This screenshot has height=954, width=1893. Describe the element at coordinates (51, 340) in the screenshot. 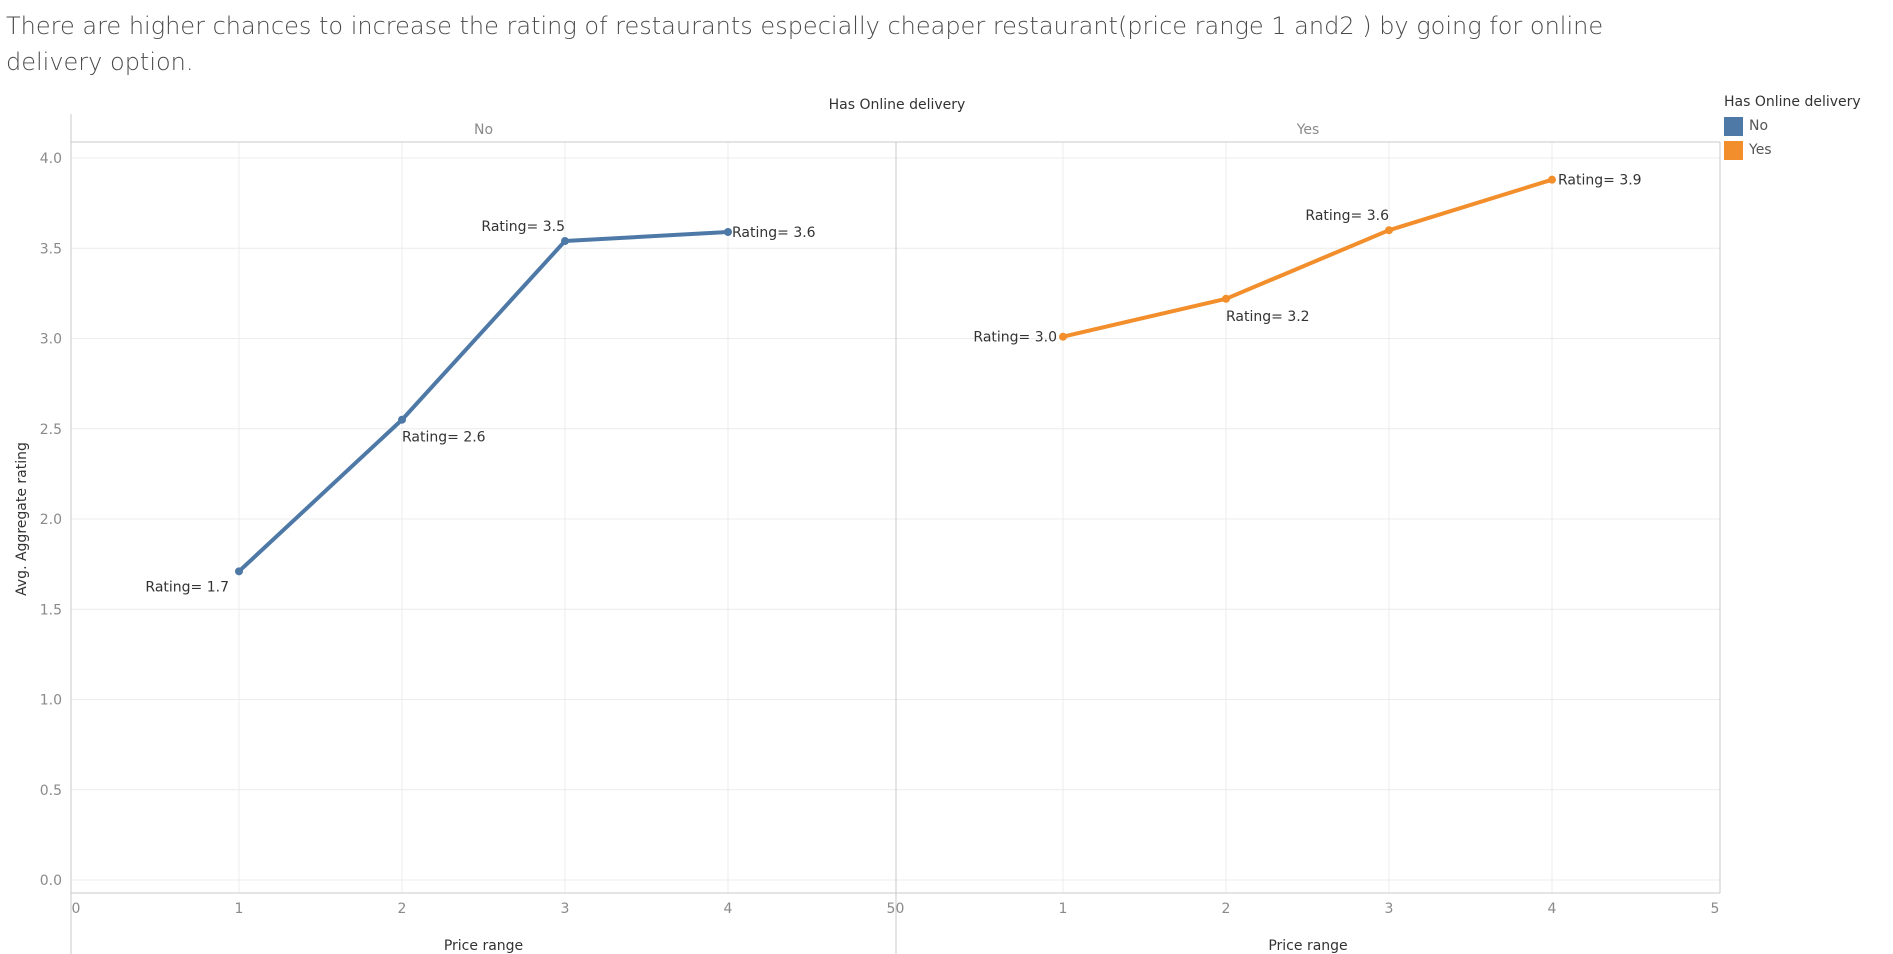

I see `y-tick-label: 3.0` at that location.